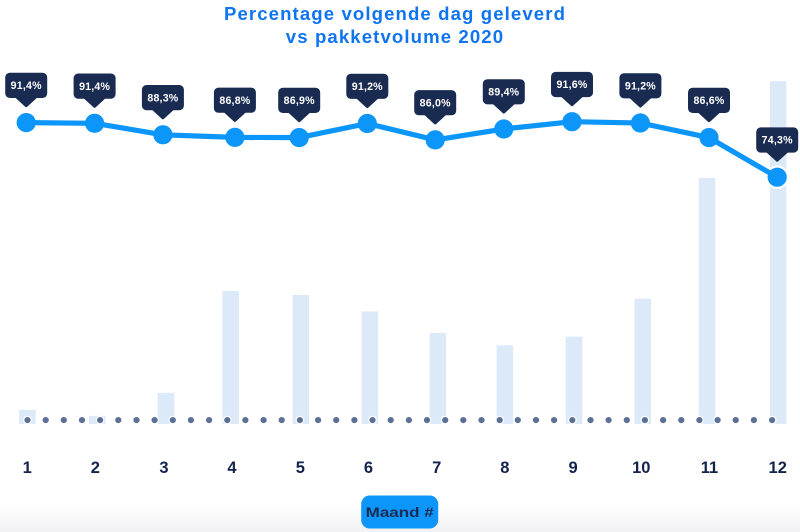 The height and width of the screenshot is (532, 800). What do you see at coordinates (95, 468) in the screenshot?
I see `svg-text: 2` at bounding box center [95, 468].